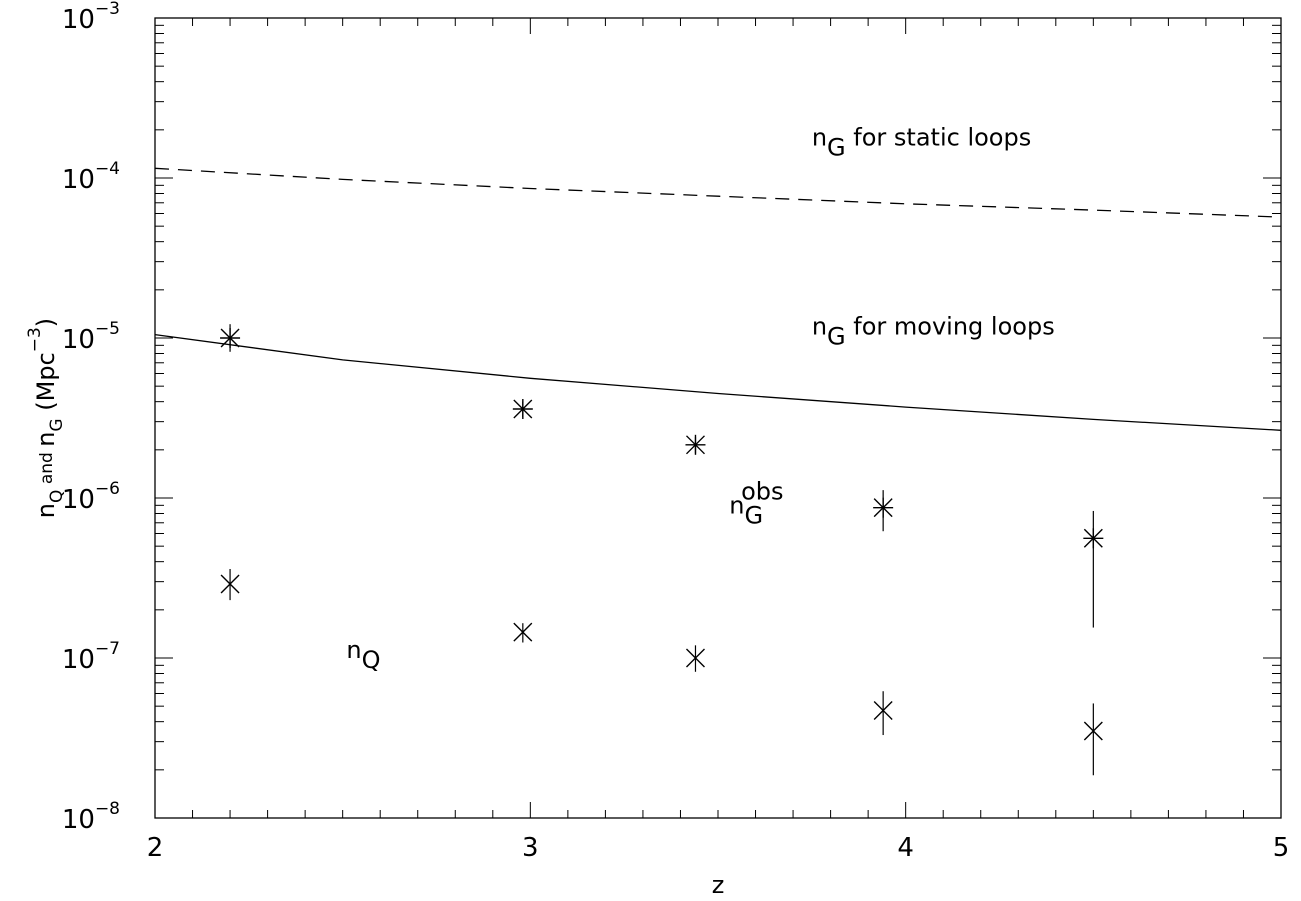 The width and height of the screenshot is (1301, 901). What do you see at coordinates (905, 848) in the screenshot?
I see `x-tick-label: 4` at bounding box center [905, 848].